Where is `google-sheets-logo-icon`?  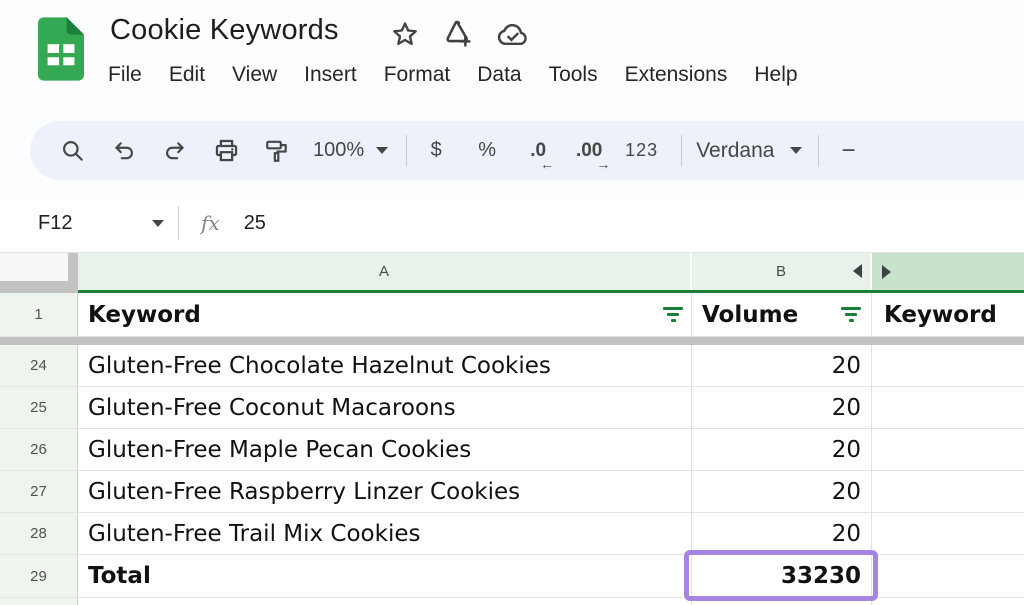
google-sheets-logo-icon is located at coordinates (61, 49).